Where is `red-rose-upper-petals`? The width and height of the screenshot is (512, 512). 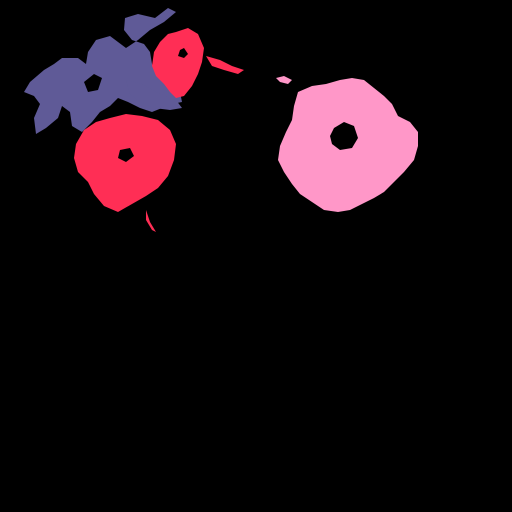 red-rose-upper-petals is located at coordinates (178, 63).